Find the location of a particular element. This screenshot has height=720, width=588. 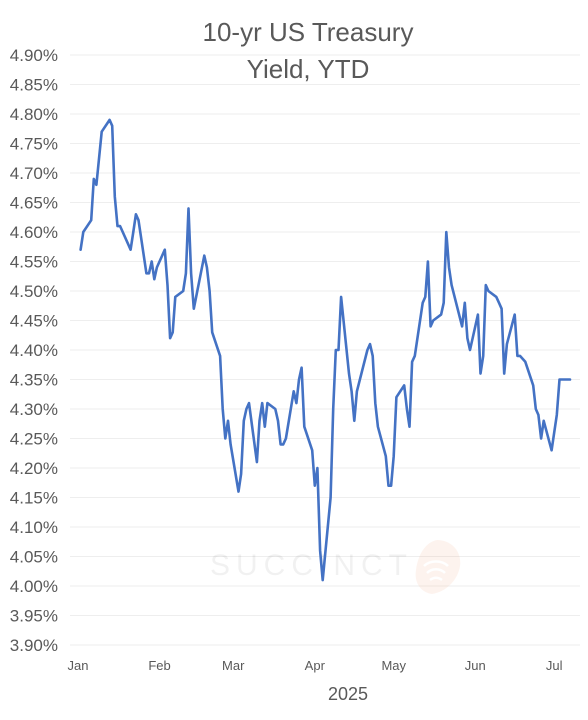

x-tick-label: Feb is located at coordinates (159, 665).